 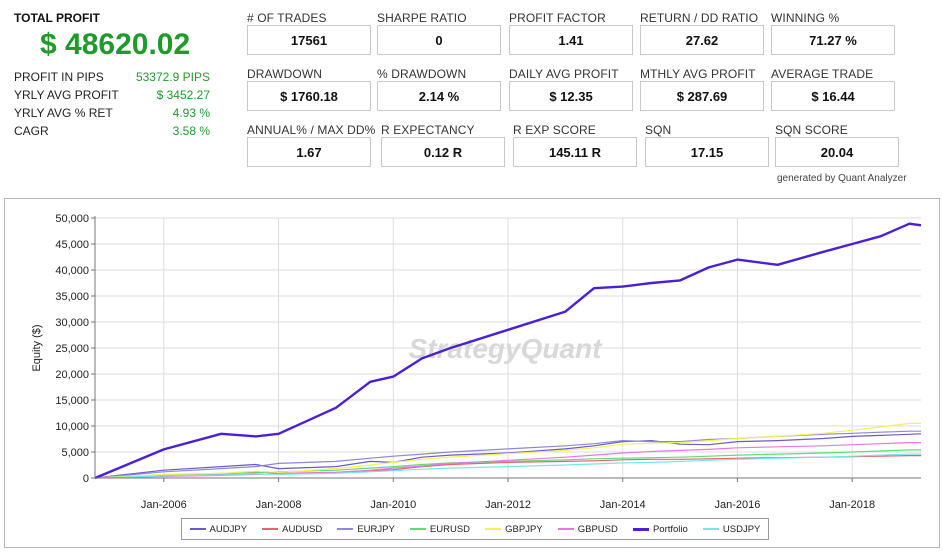 What do you see at coordinates (72, 375) in the screenshot?
I see `y-tick-label: 20,000` at bounding box center [72, 375].